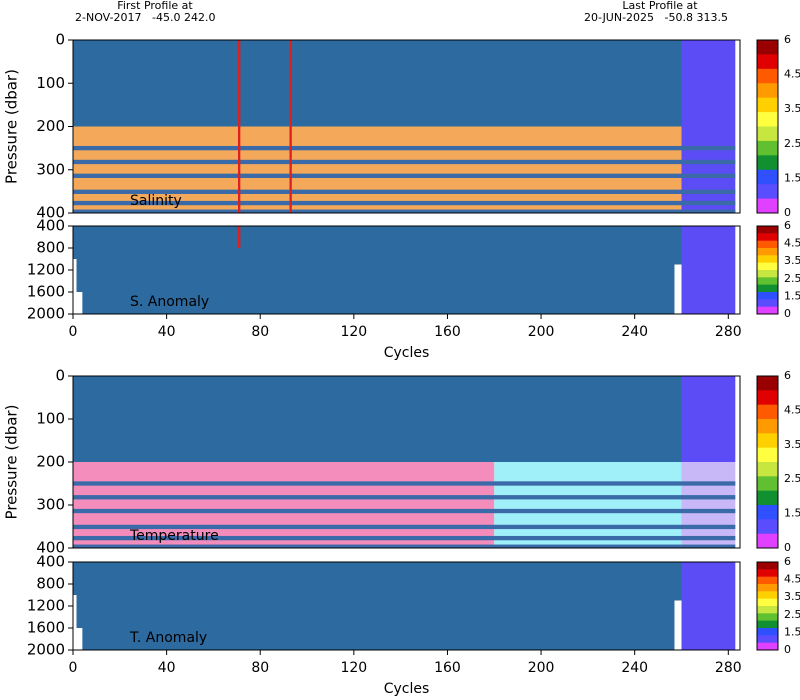 Image resolution: width=800 pixels, height=700 pixels. Describe the element at coordinates (50, 419) in the screenshot. I see `y-tick-label: 100` at that location.